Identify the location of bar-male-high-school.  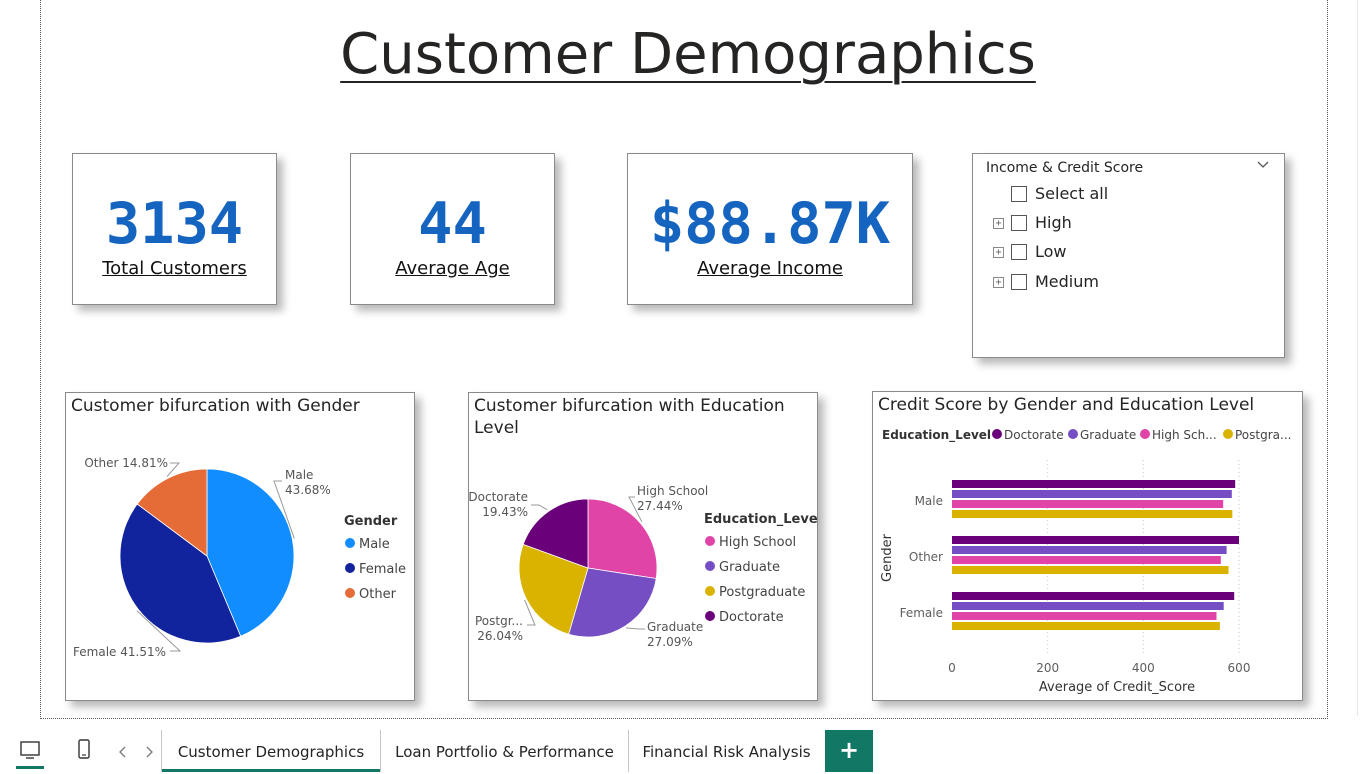
(1088, 504).